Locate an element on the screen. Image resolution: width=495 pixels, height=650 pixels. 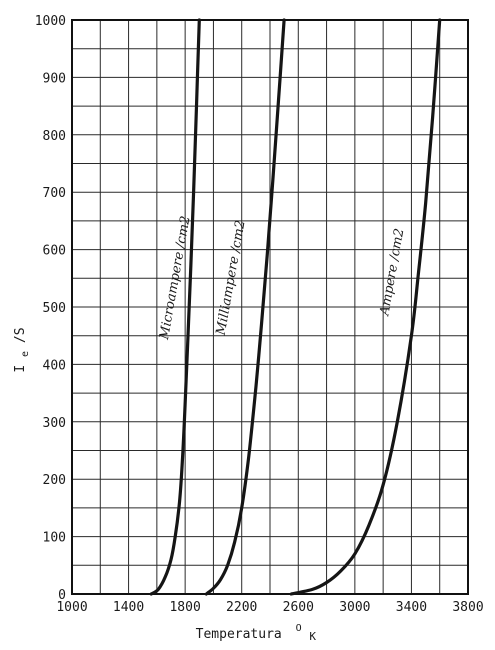
x-tick-label: 3400 is located at coordinates (411, 607).